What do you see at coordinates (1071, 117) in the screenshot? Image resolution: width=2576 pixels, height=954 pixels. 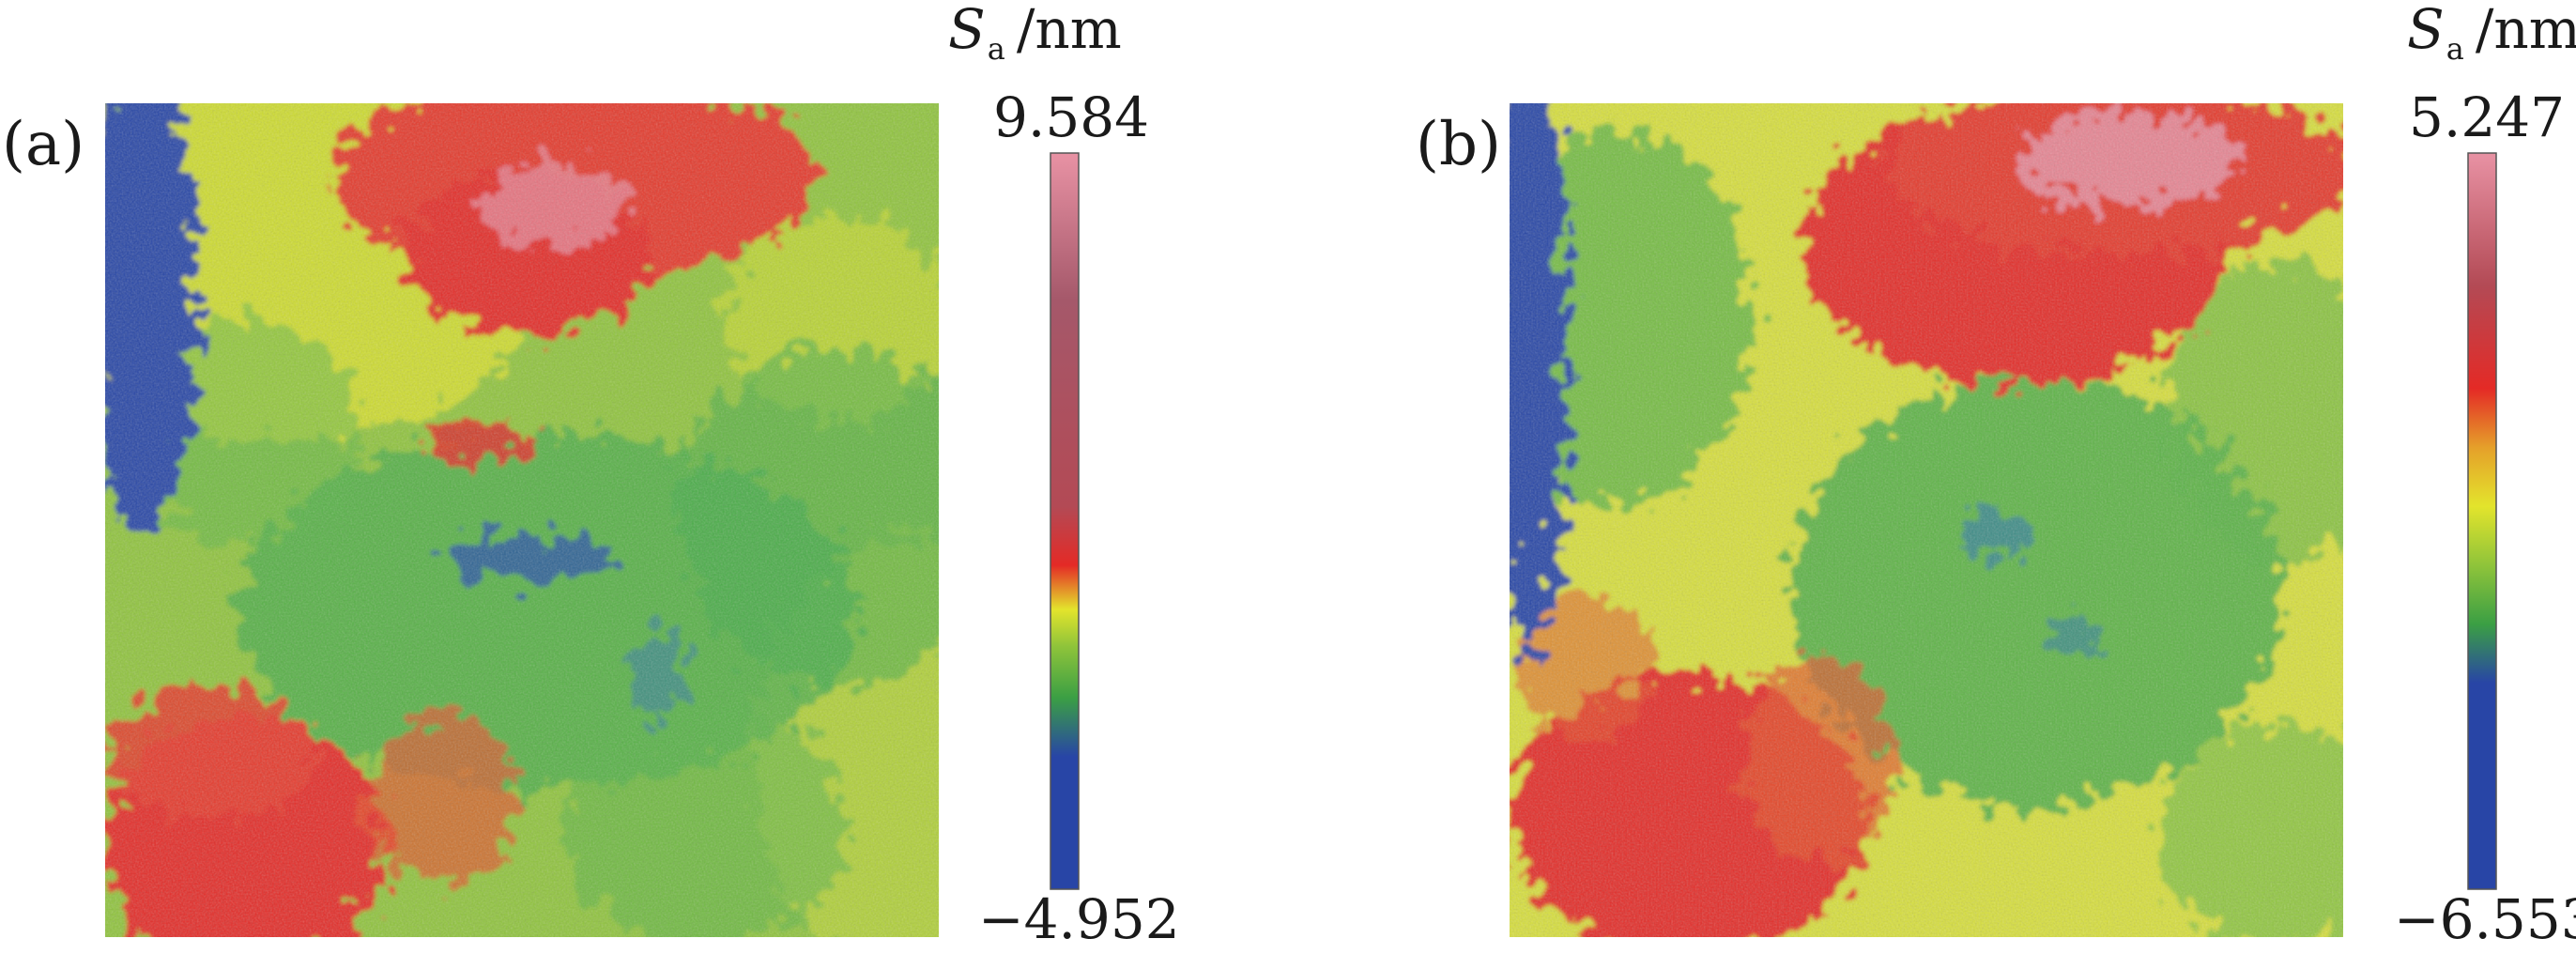 I see `colorbar-max-label: 9.584` at bounding box center [1071, 117].